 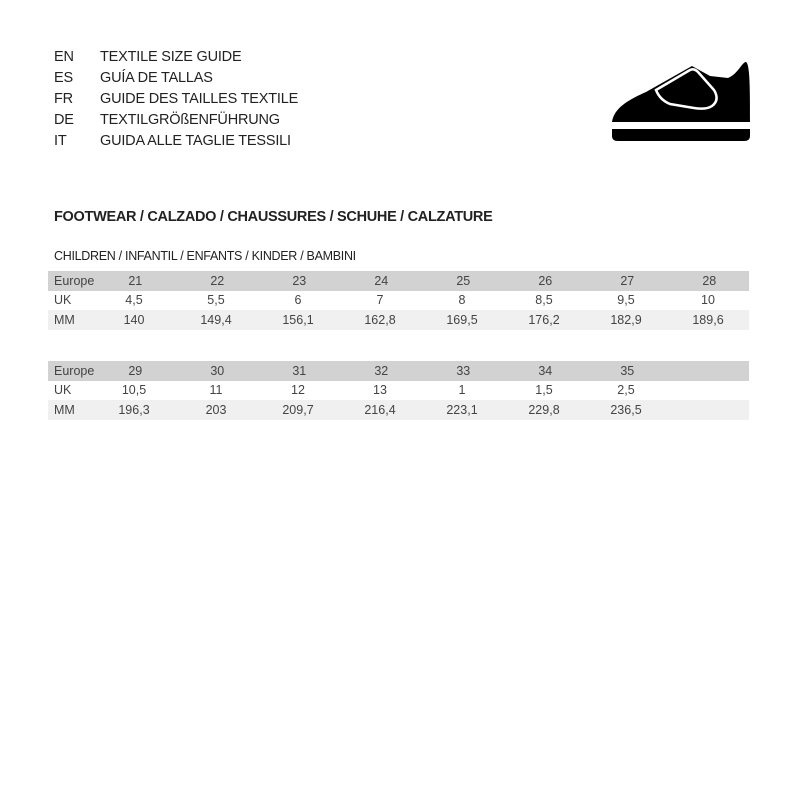 What do you see at coordinates (626, 319) in the screenshot?
I see `table-cell: 182,9` at bounding box center [626, 319].